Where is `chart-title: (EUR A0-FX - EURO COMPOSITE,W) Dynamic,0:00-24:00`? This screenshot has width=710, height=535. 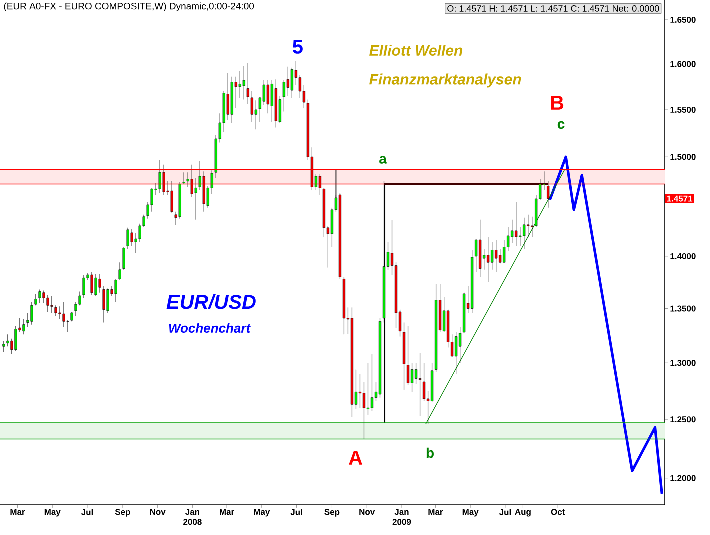
chart-title: (EUR A0-FX - EURO COMPOSITE,W) Dynamic,0:00-24:00 is located at coordinates (129, 7).